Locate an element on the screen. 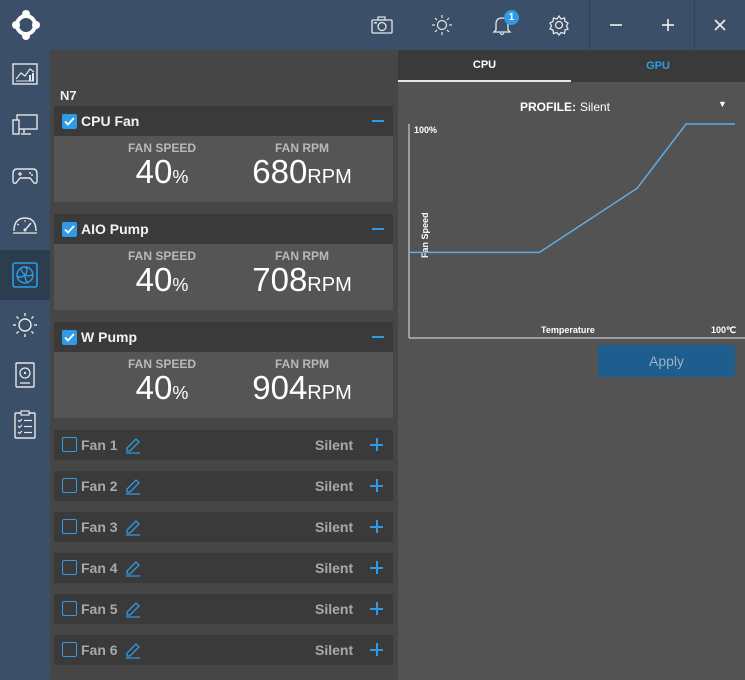  fan-name: CPU Fan is located at coordinates (110, 121).